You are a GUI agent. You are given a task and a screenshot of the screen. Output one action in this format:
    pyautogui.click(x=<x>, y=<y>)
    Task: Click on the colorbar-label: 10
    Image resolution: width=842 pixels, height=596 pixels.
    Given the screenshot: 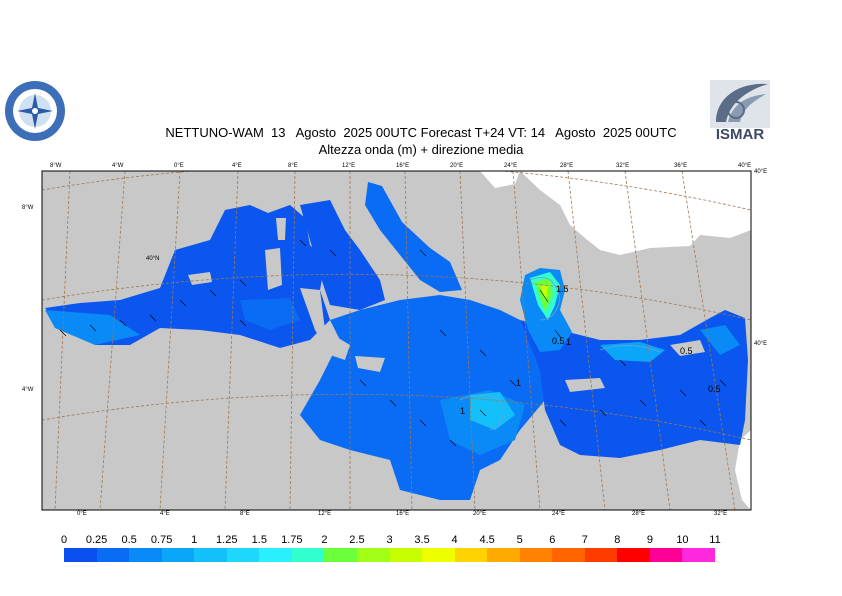 What is the action you would take?
    pyautogui.click(x=682, y=540)
    